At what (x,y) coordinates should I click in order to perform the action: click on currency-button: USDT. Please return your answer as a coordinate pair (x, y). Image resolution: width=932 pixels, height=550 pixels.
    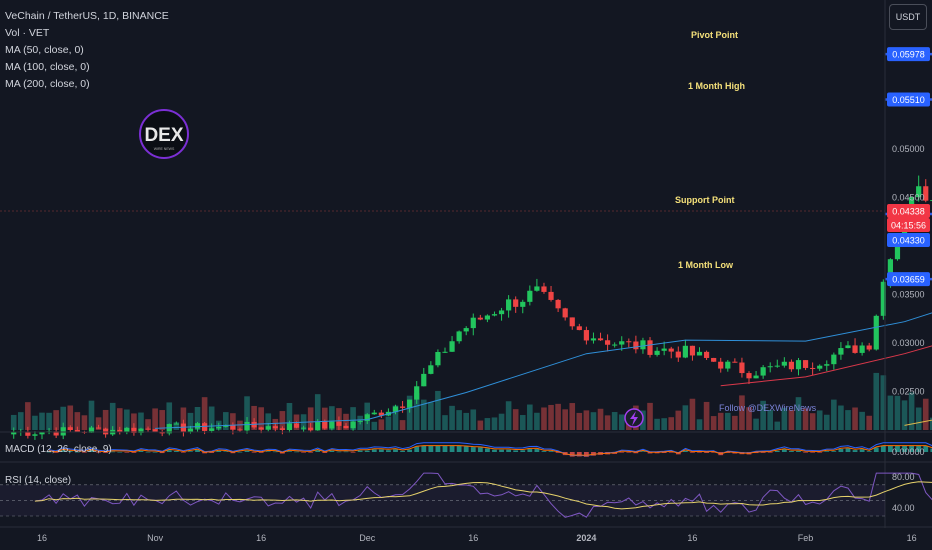
    Looking at the image, I should click on (908, 17).